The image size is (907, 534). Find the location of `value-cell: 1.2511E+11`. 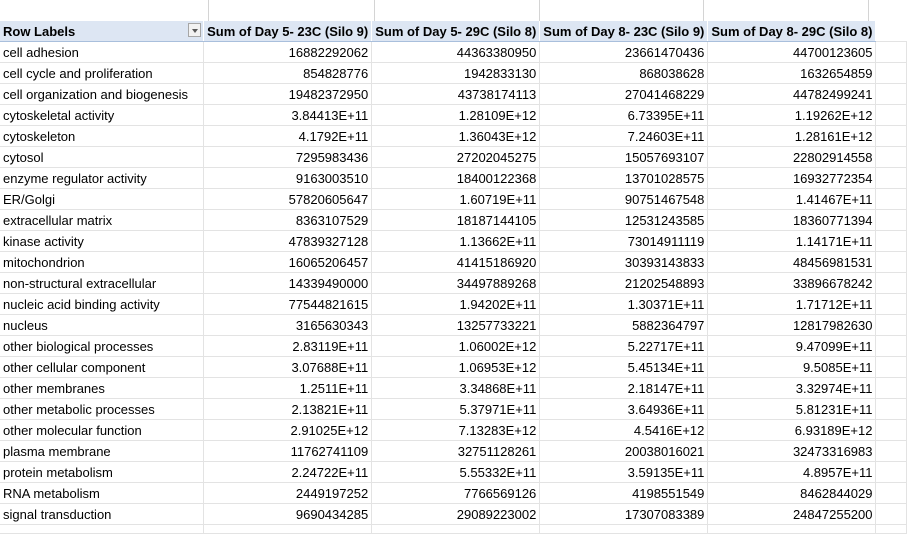

value-cell: 1.2511E+11 is located at coordinates (288, 388).